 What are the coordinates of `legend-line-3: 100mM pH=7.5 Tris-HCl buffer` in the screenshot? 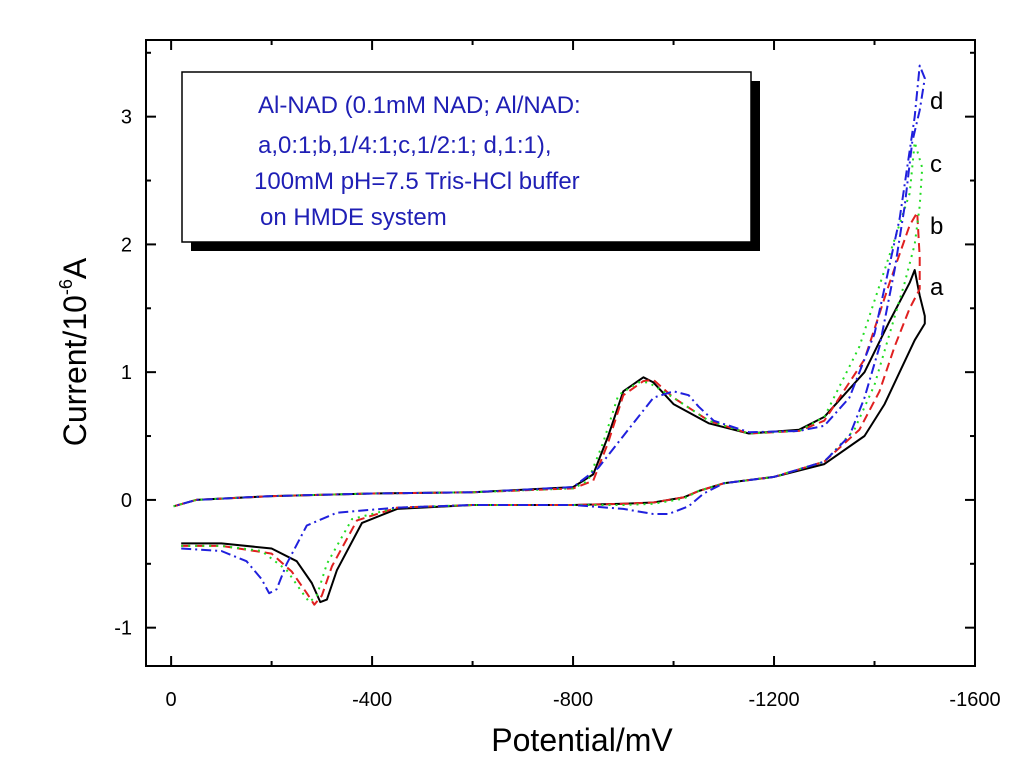 It's located at (417, 181).